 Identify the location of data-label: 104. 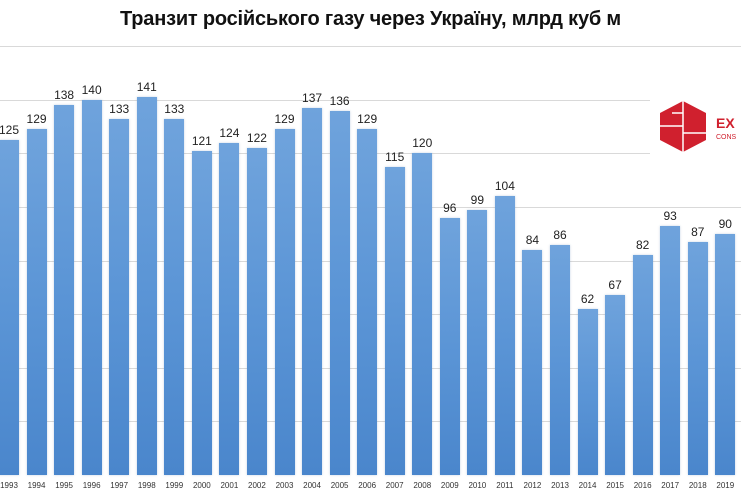
(504, 186).